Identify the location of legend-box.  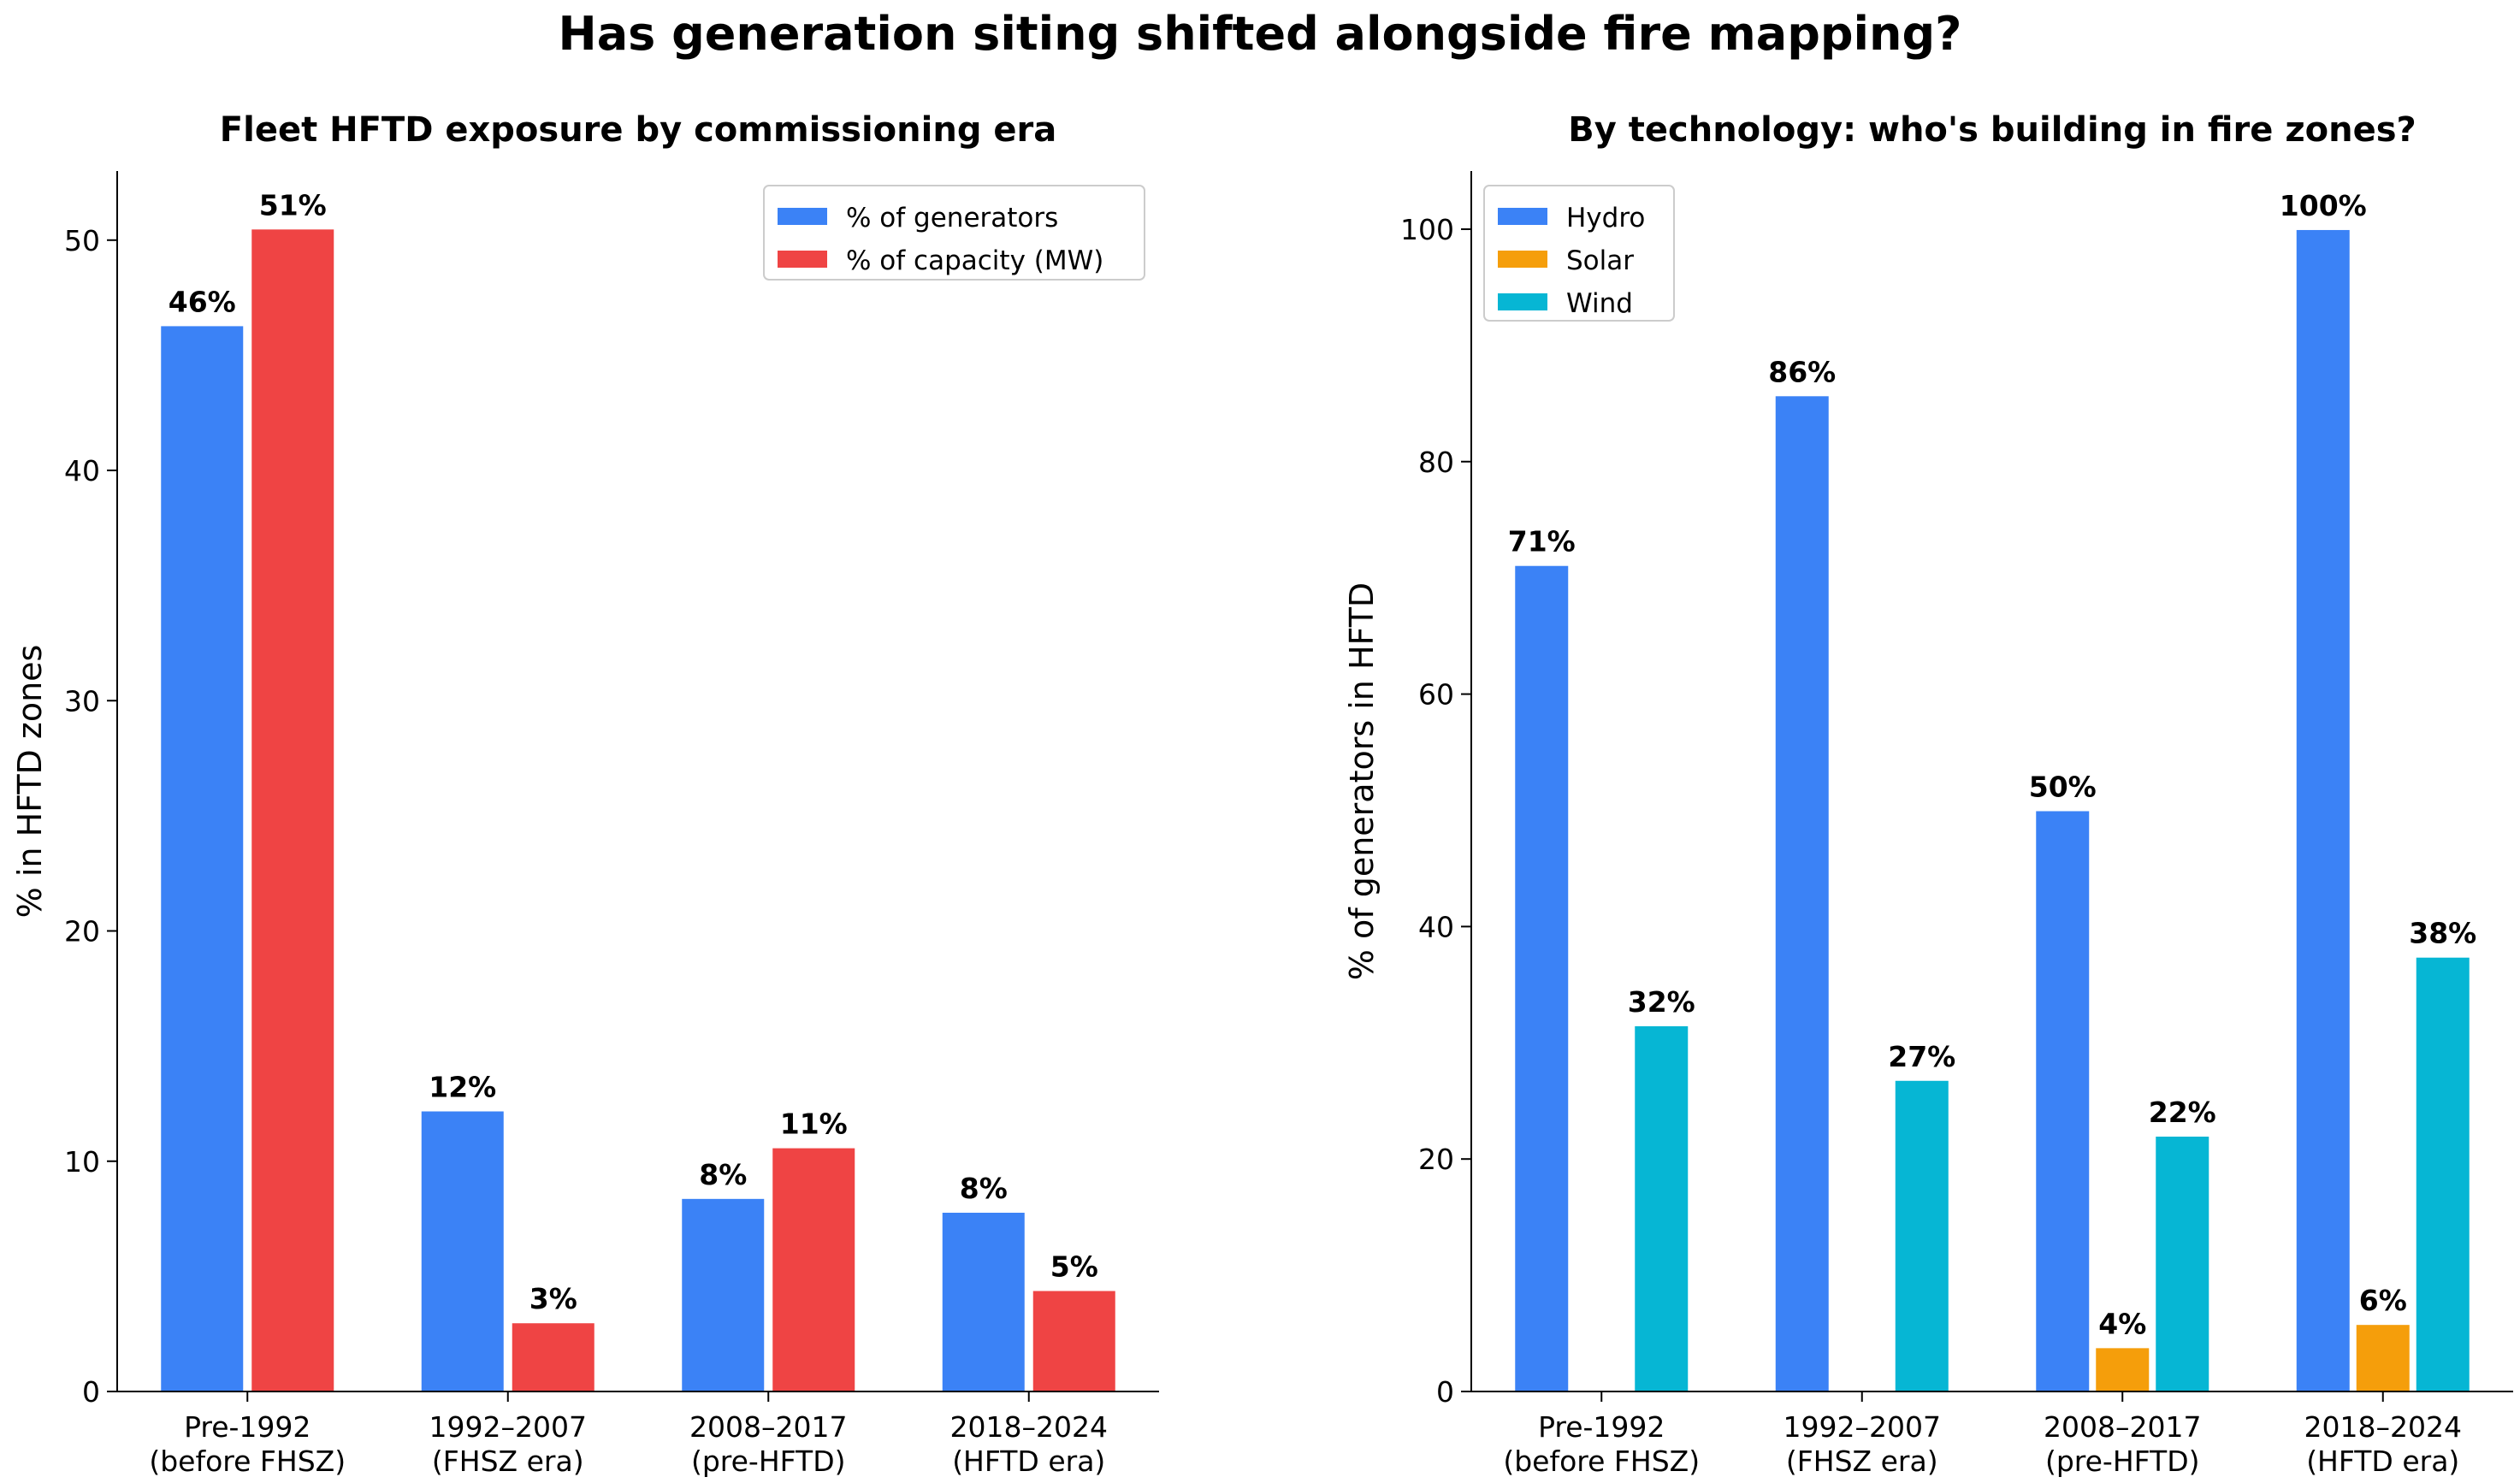
(954, 233).